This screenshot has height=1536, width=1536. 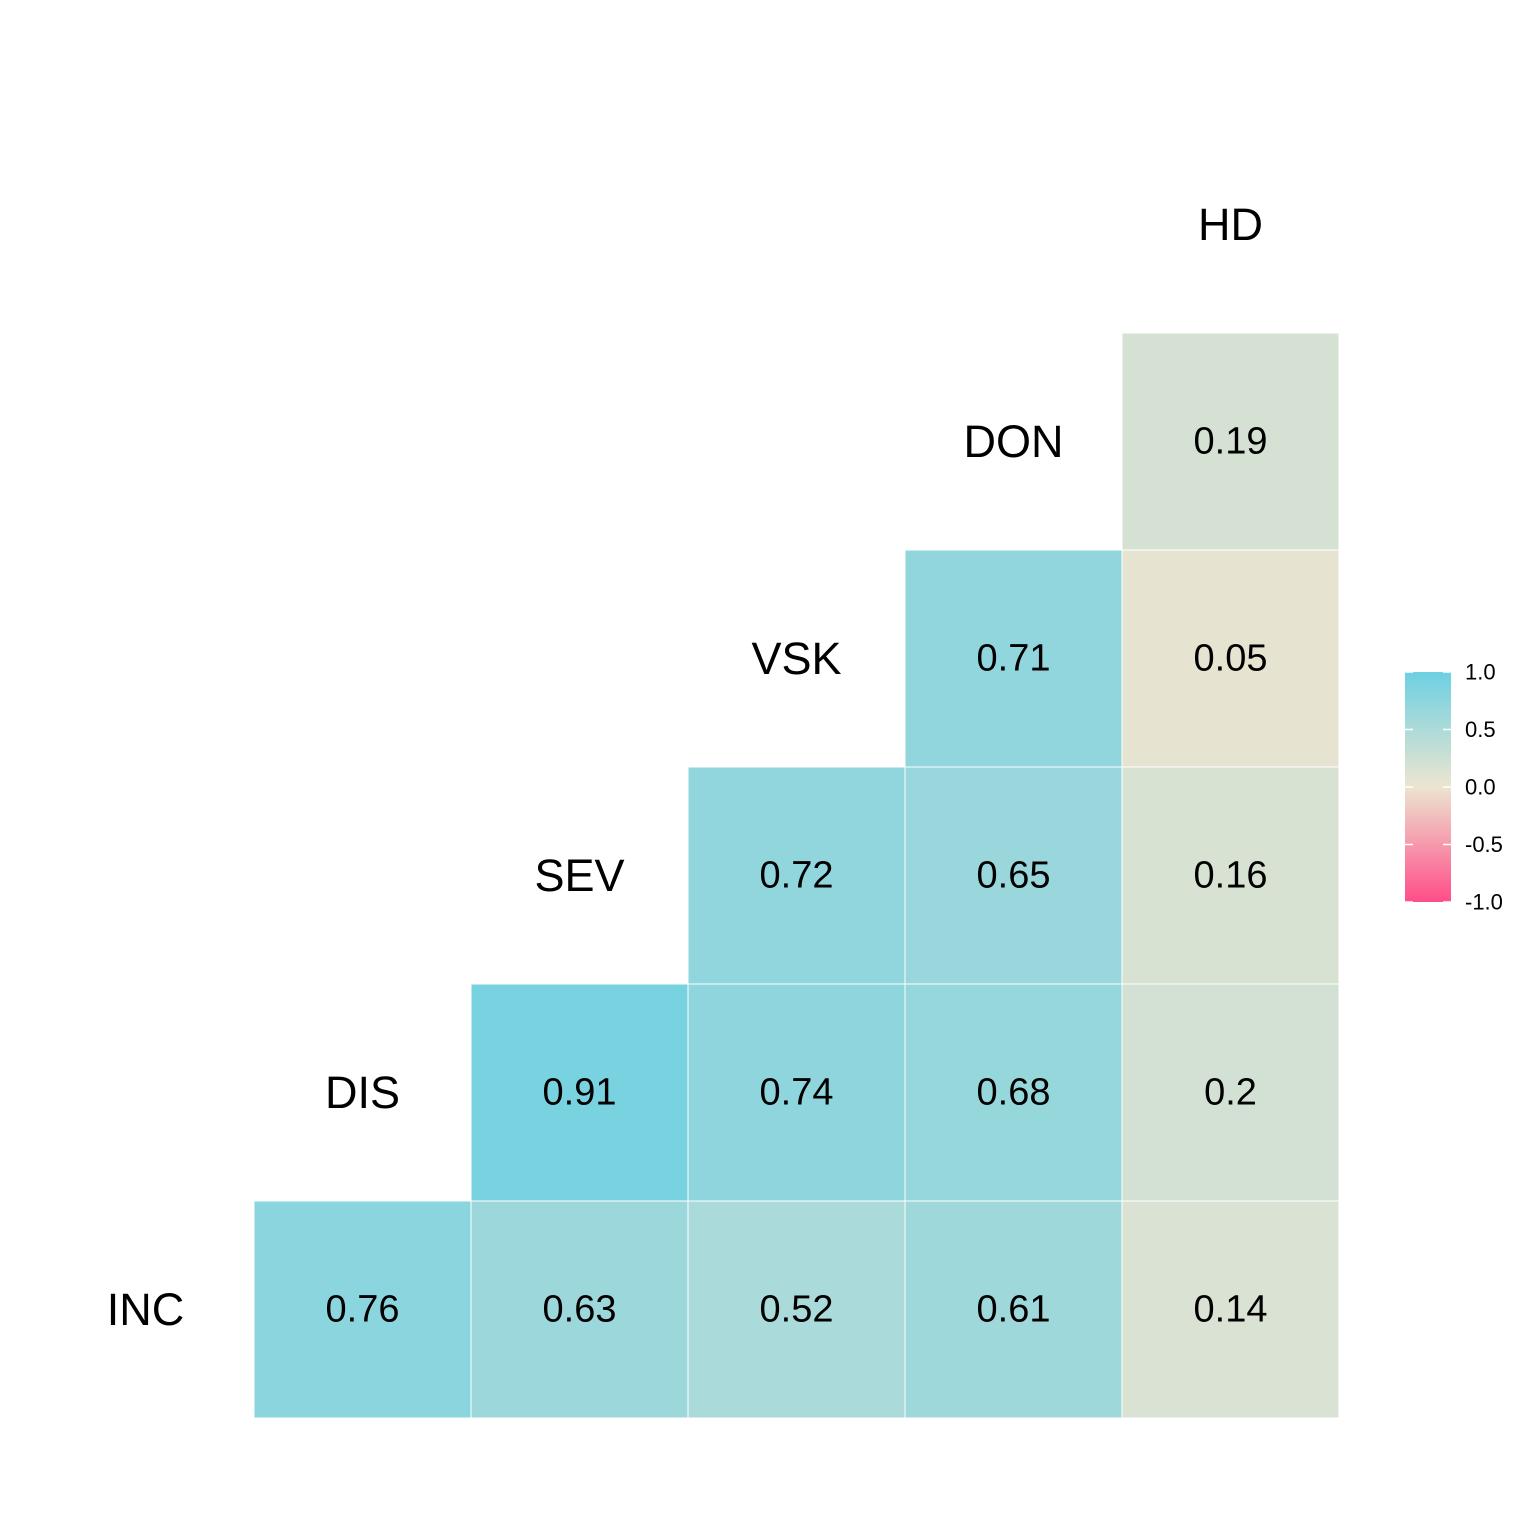 I want to click on heatmap-cell-sev-hd, so click(x=1230, y=875).